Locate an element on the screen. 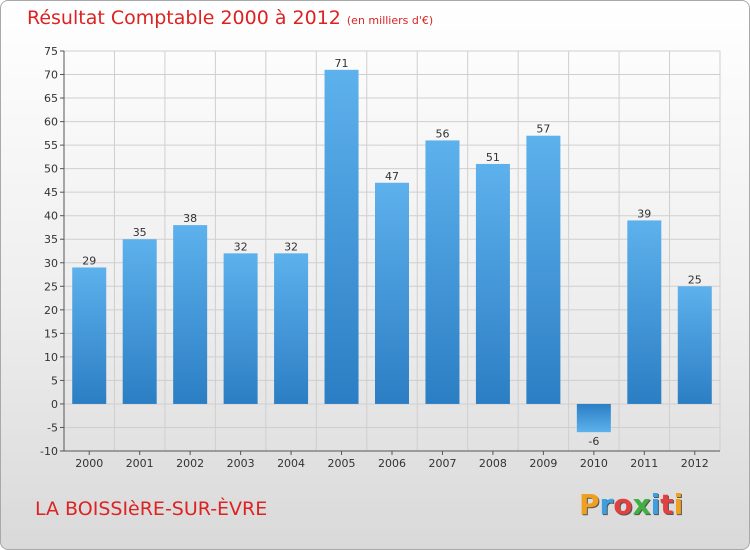 Image resolution: width=750 pixels, height=550 pixels. x-tick-label-2002: 2002 is located at coordinates (190, 463).